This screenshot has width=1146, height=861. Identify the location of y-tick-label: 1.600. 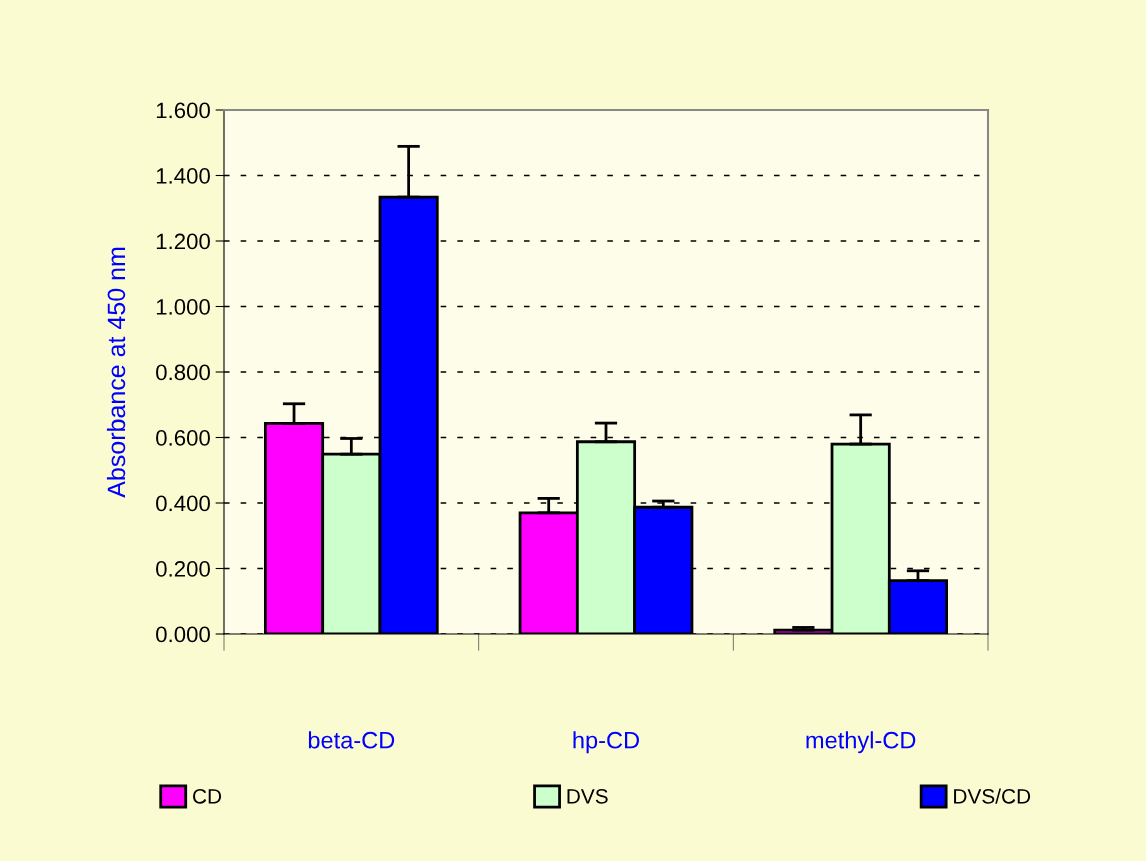
(183, 110).